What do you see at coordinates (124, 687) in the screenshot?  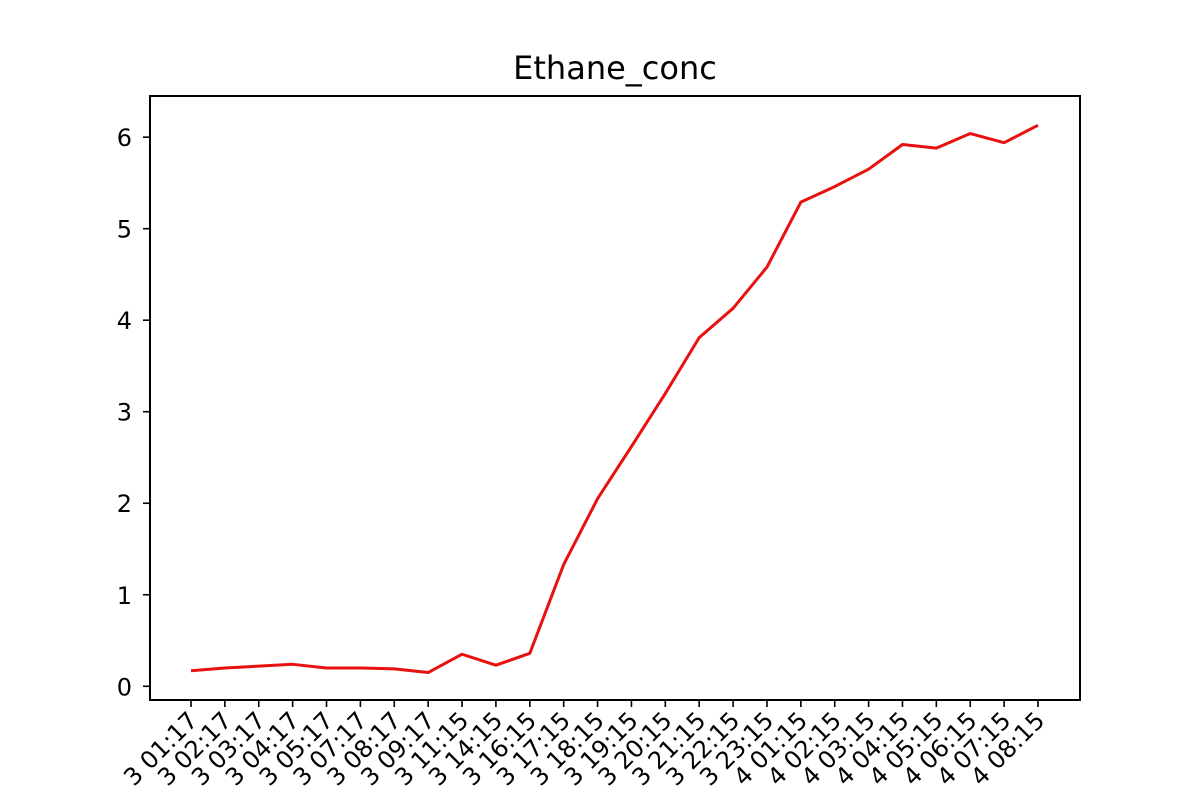 I see `y-tick-label: 0` at bounding box center [124, 687].